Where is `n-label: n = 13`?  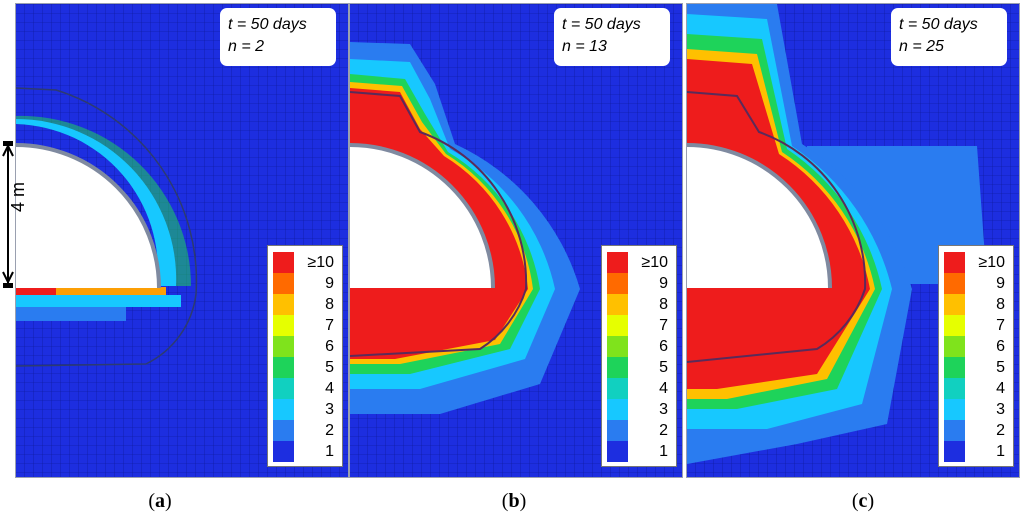 n-label: n = 13 is located at coordinates (584, 46).